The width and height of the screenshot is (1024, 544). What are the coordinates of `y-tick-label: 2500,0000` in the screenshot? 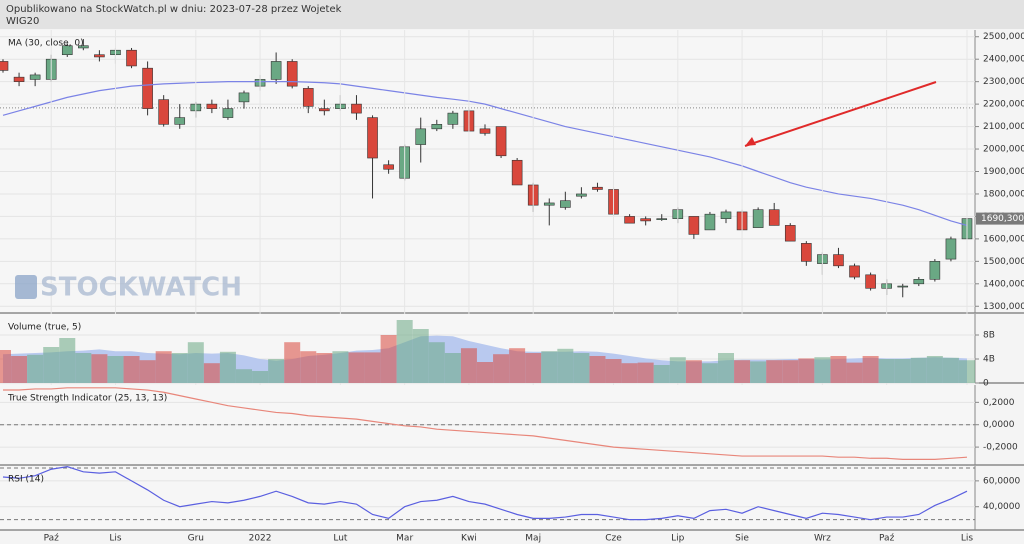 It's located at (1003, 37).